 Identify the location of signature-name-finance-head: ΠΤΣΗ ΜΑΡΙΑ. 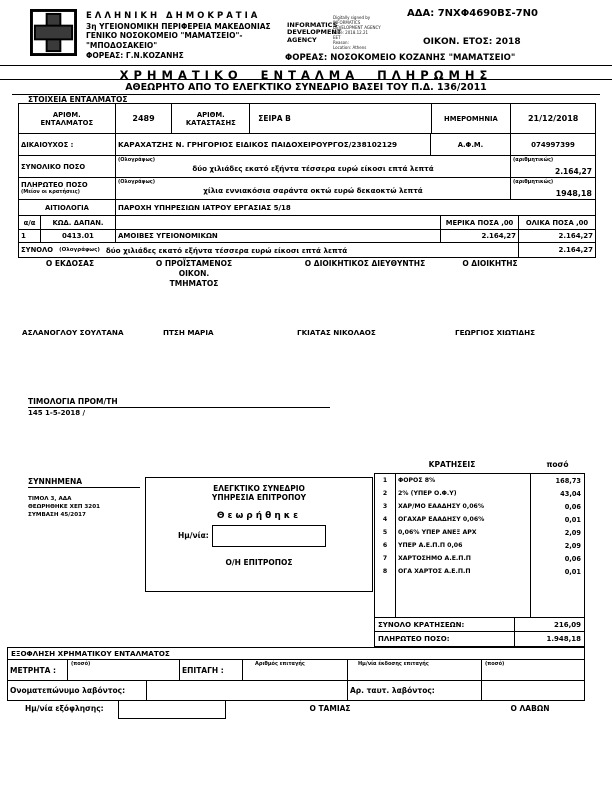
(188, 332).